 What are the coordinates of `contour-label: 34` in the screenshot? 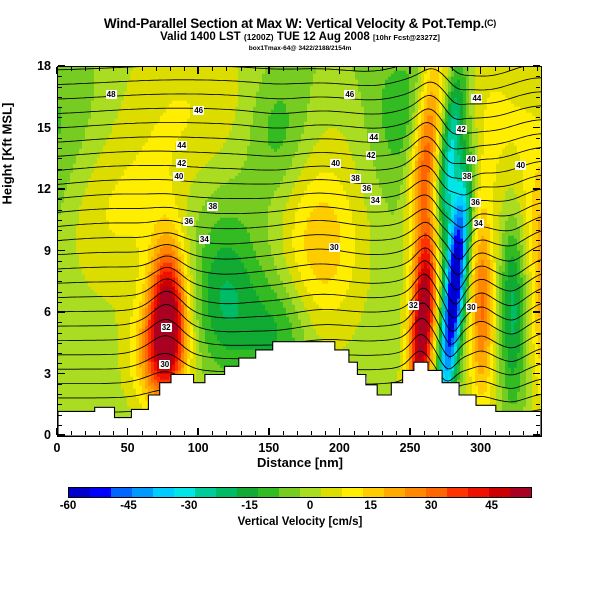 It's located at (204, 240).